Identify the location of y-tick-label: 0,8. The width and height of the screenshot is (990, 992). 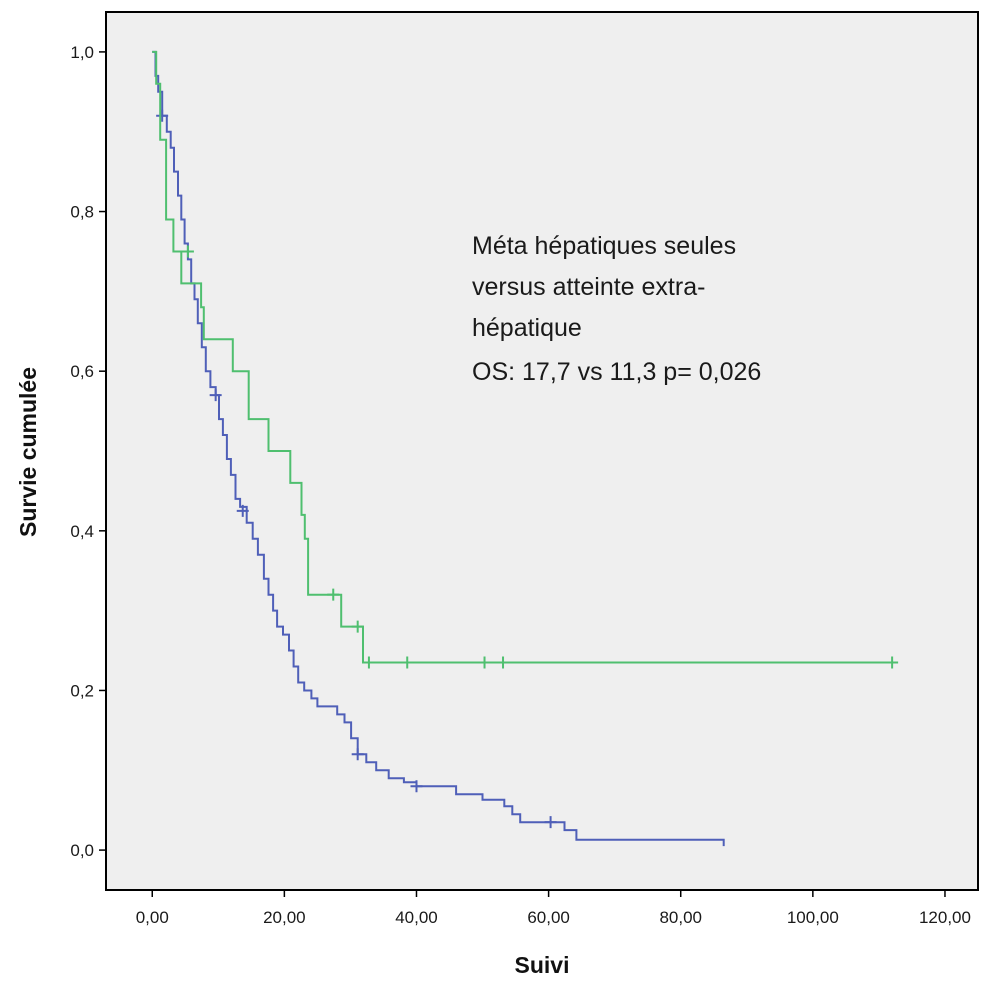
(82, 212).